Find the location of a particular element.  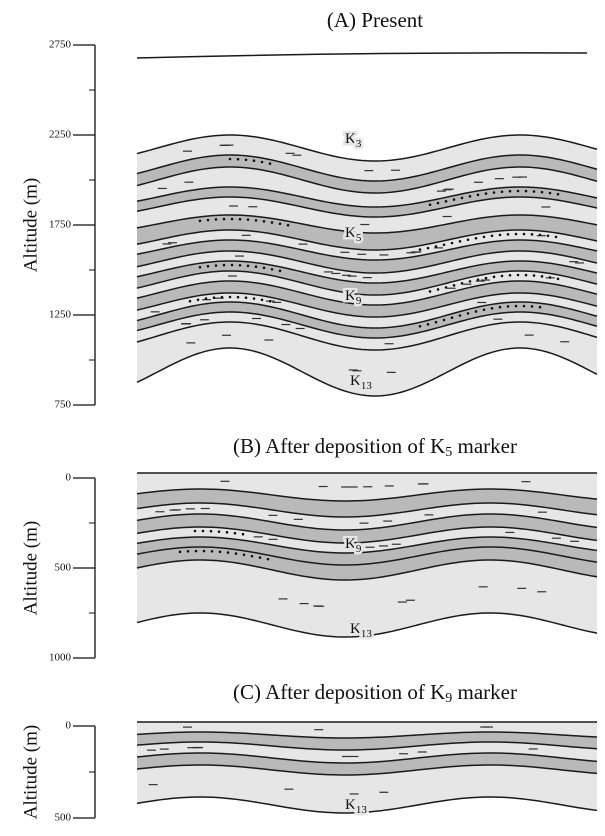

y-tick-label: 0 is located at coordinates (69, 478).